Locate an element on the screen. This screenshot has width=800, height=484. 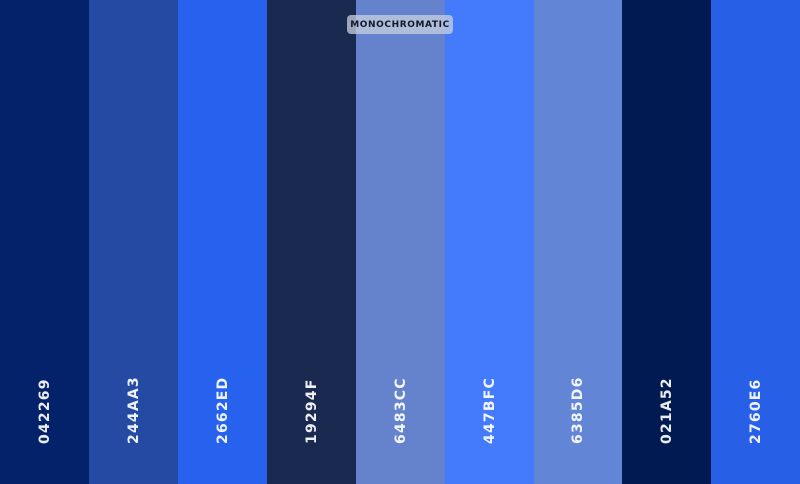
swatch-hex-label: 244AA3 is located at coordinates (133, 410).